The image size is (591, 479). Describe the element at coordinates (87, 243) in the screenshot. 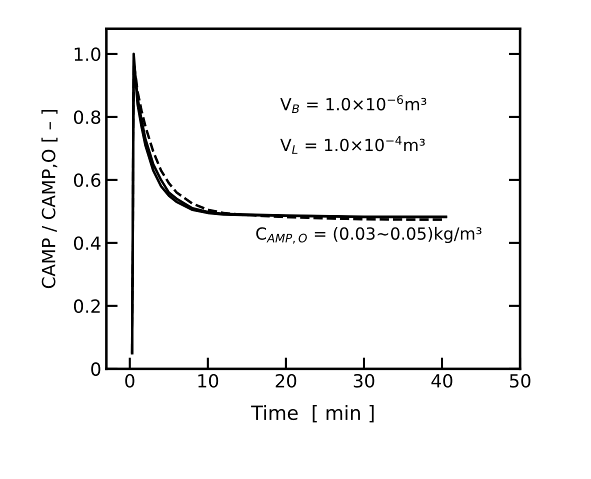

I see `y-tick-label: 0.4` at that location.